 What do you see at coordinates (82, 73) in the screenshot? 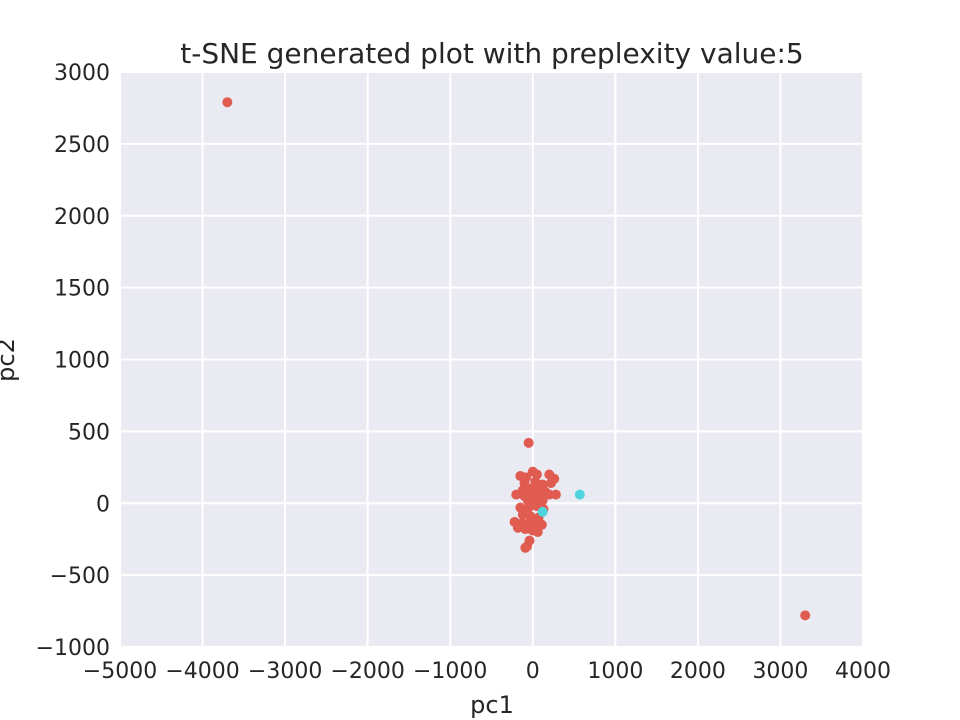
I see `y-tick-label: 3000` at bounding box center [82, 73].